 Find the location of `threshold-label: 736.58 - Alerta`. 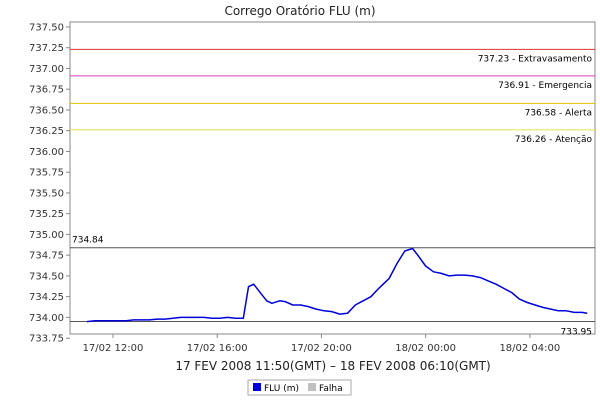

threshold-label: 736.58 - Alerta is located at coordinates (558, 113).